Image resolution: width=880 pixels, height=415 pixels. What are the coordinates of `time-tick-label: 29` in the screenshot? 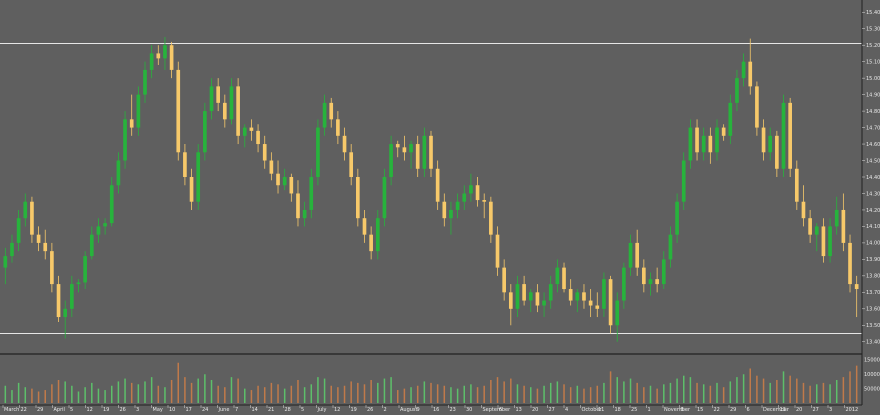 It's located at (733, 410).